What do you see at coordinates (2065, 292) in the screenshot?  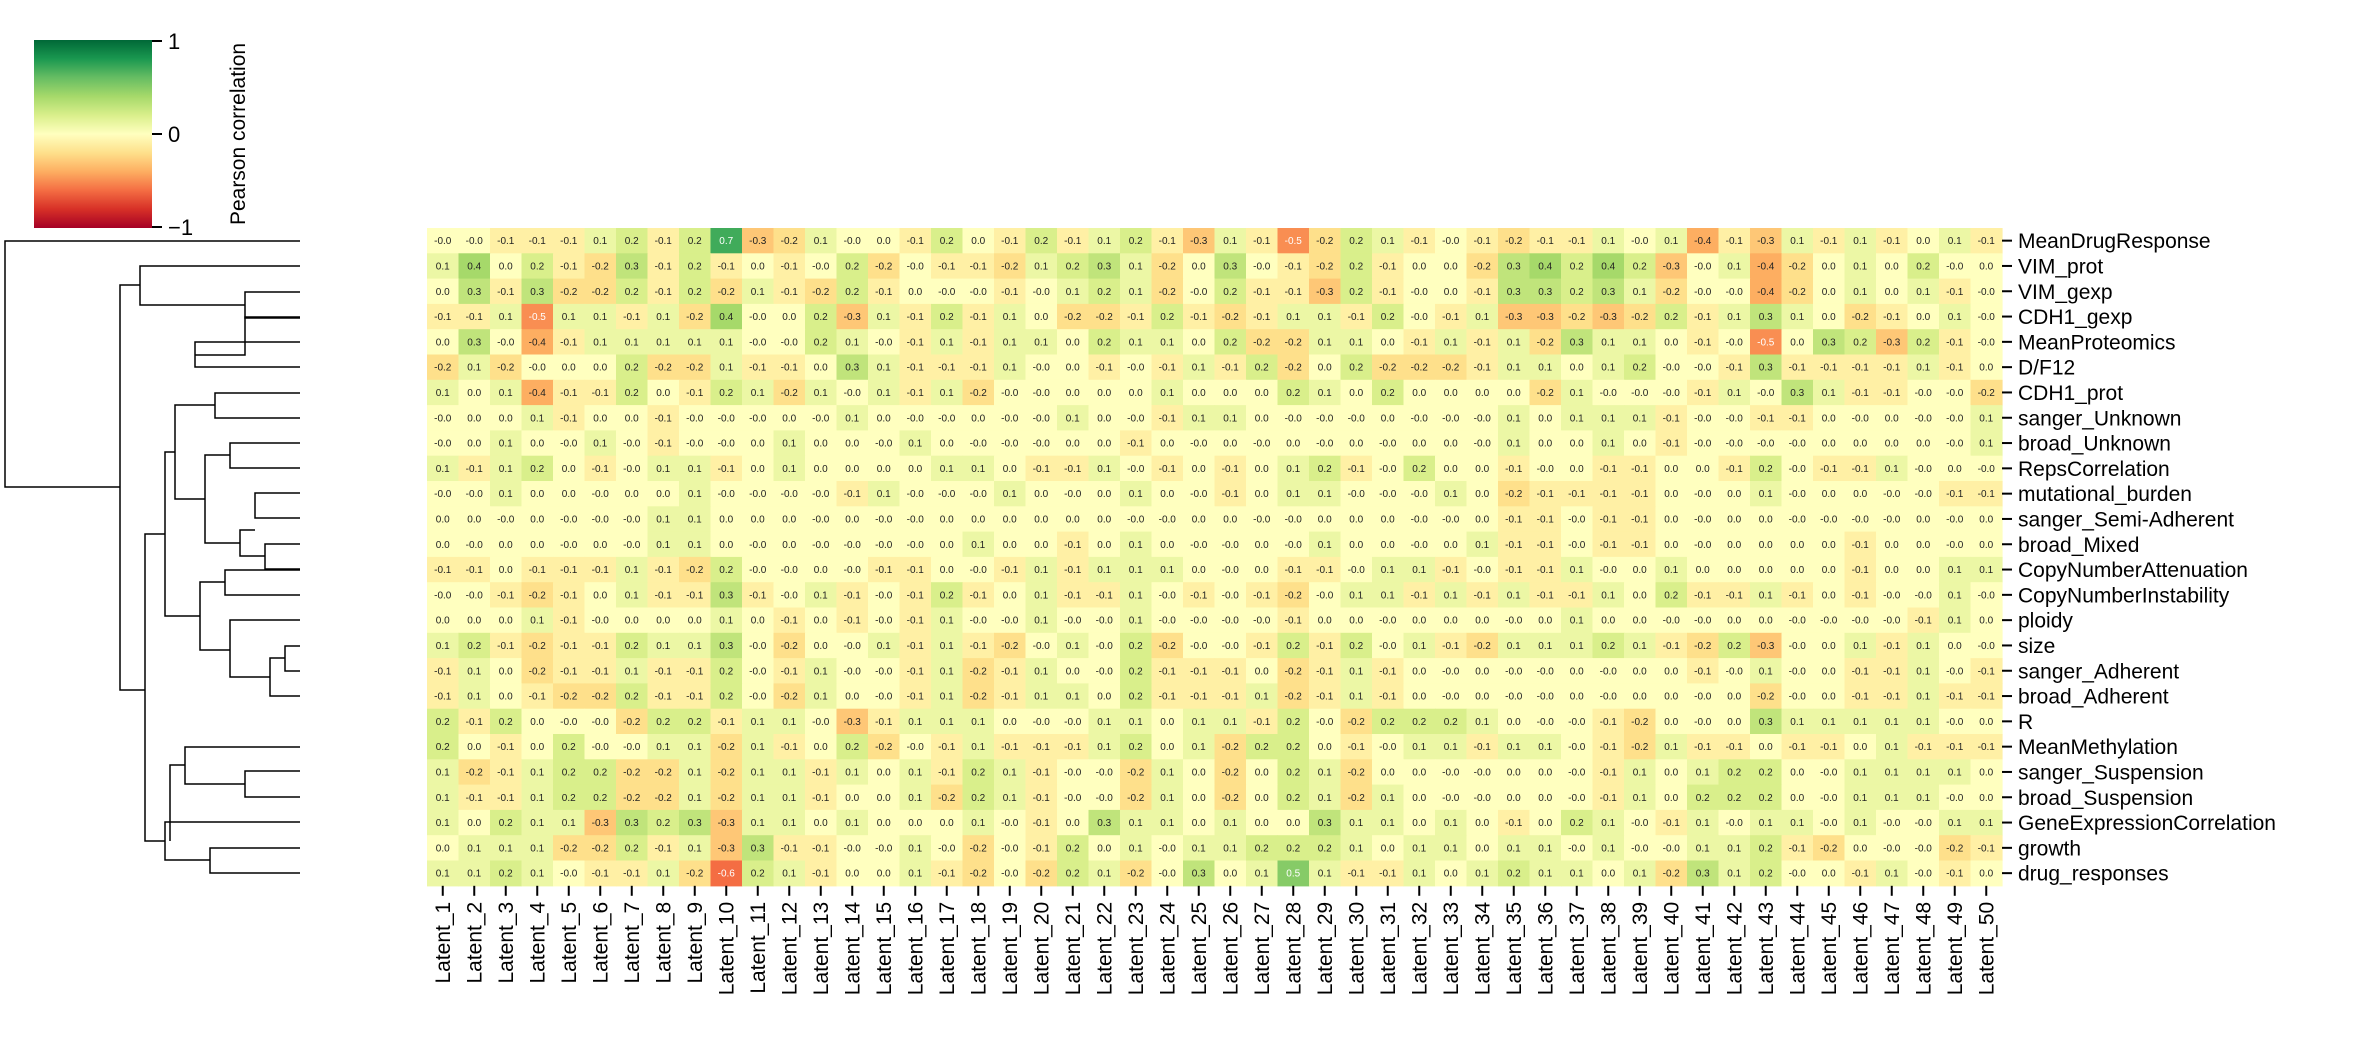 I see `row-label: VIM_gexp` at bounding box center [2065, 292].